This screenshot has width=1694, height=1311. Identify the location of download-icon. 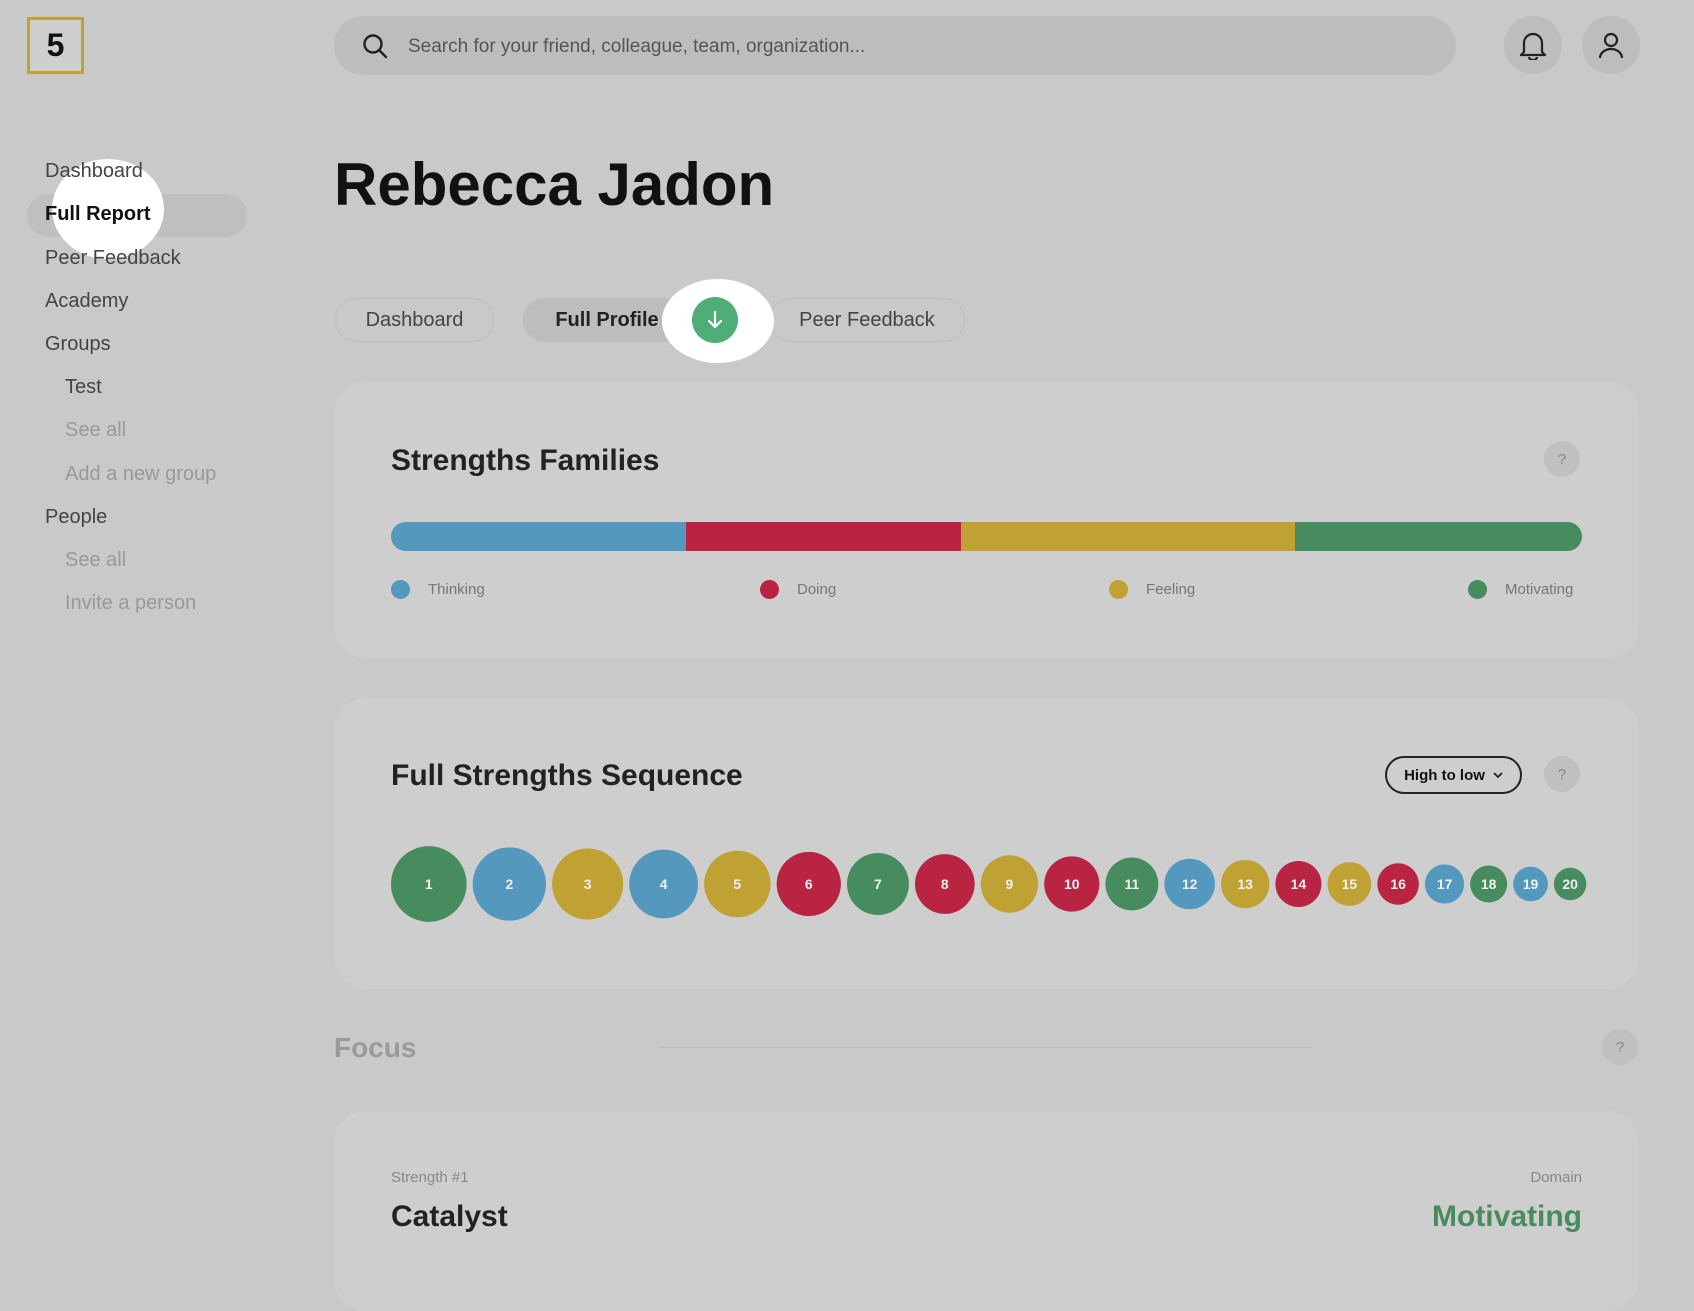
(715, 319).